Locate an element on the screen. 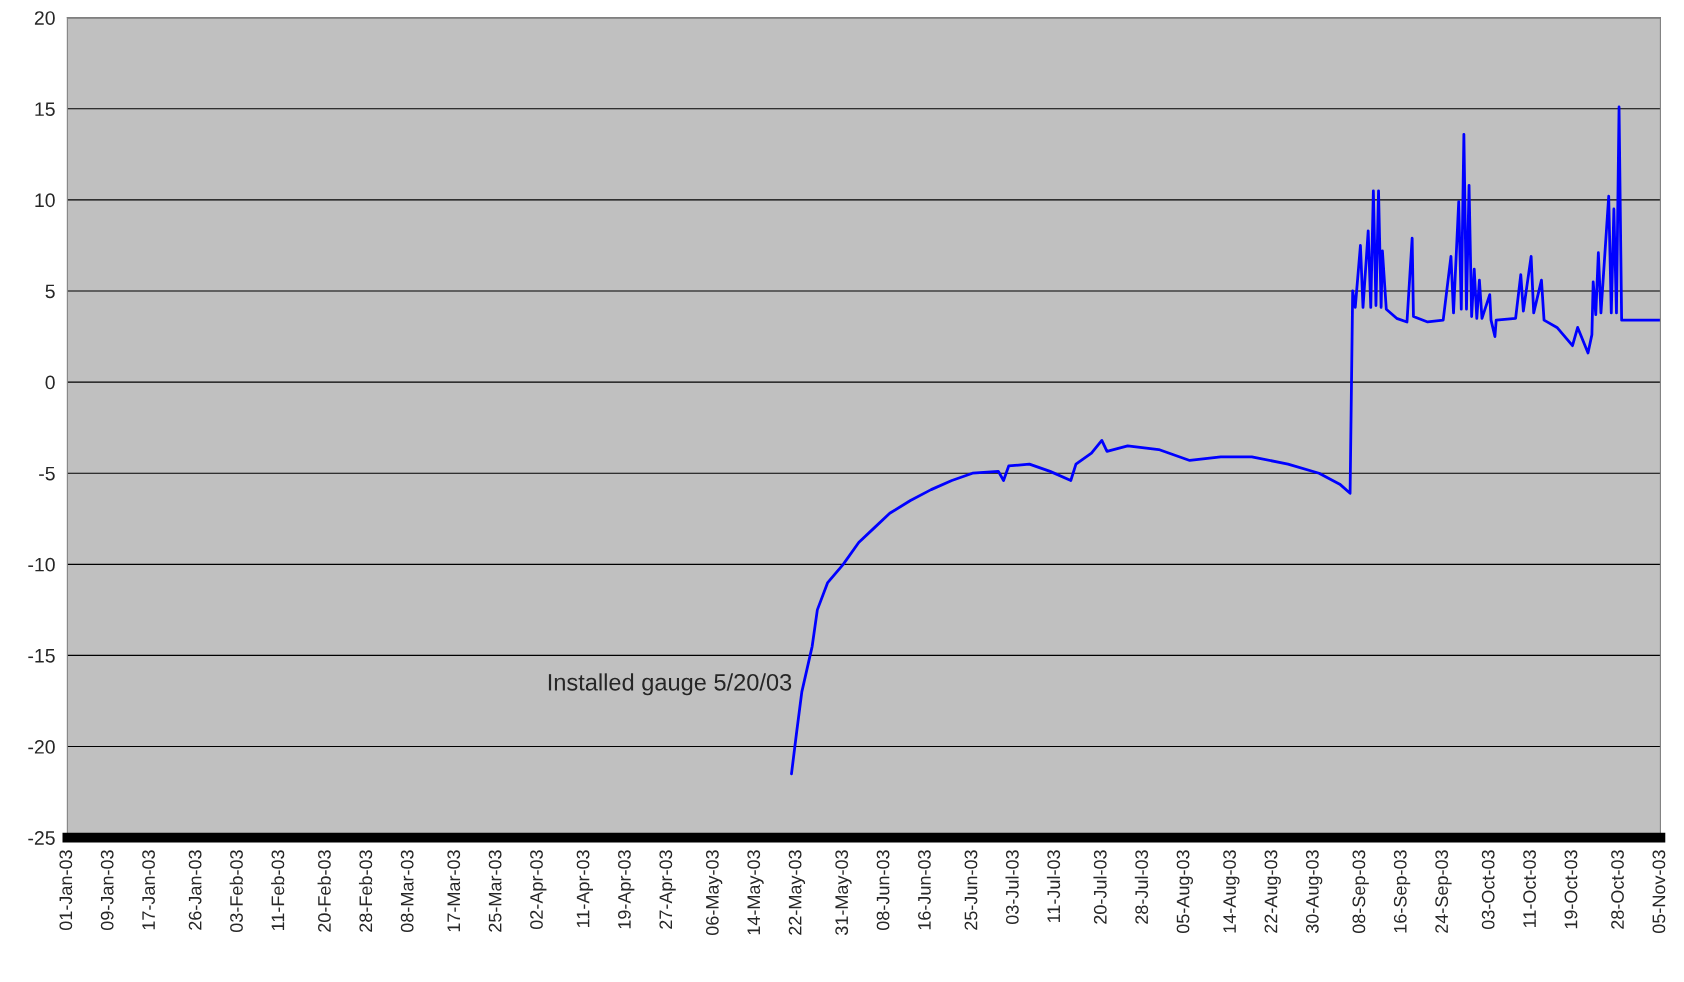  x-tick-label: 19-Apr-03 is located at coordinates (626, 889).